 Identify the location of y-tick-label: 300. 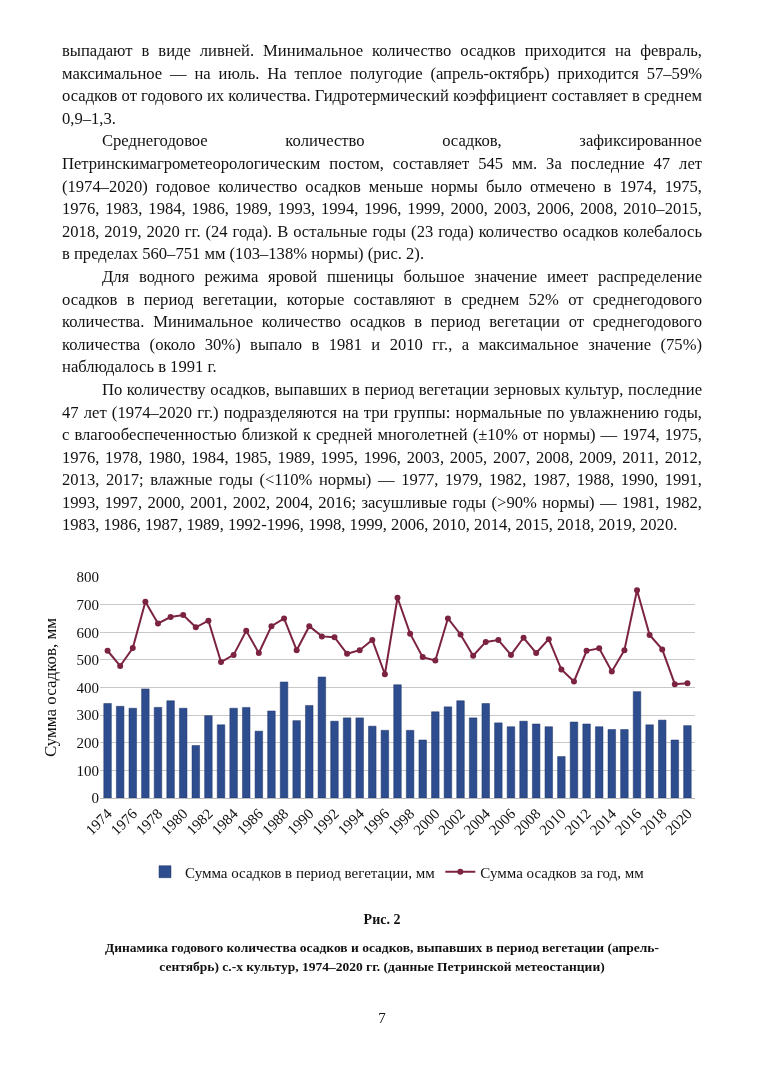
(87, 715).